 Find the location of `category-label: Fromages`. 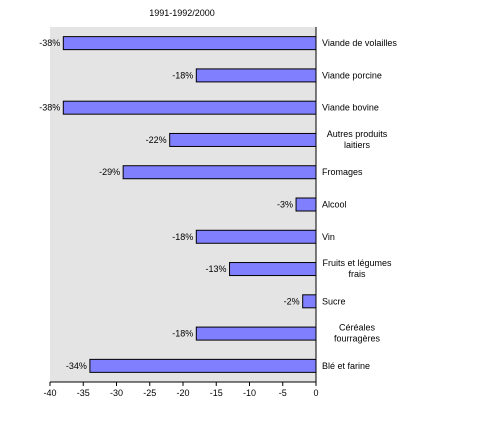

category-label: Fromages is located at coordinates (342, 172).